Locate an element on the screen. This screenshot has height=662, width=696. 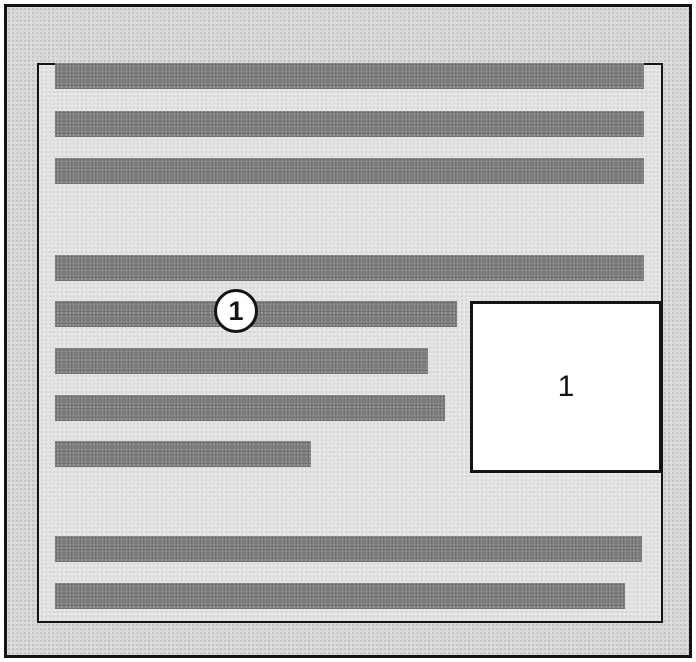
figure-box: 1 is located at coordinates (566, 387).